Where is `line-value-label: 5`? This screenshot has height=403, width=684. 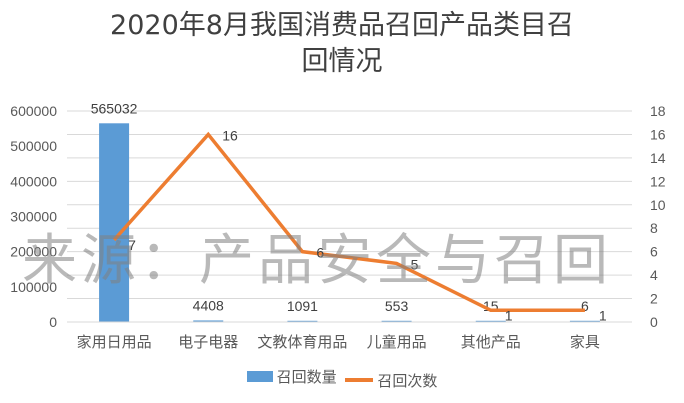
line-value-label: 5 is located at coordinates (415, 264).